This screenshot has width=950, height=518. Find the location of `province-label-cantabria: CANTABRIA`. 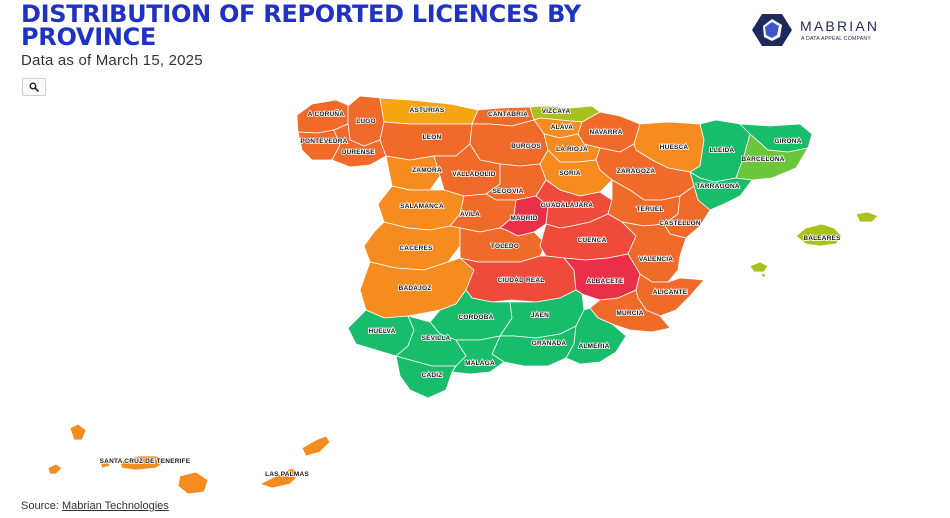

province-label-cantabria: CANTABRIA is located at coordinates (508, 114).